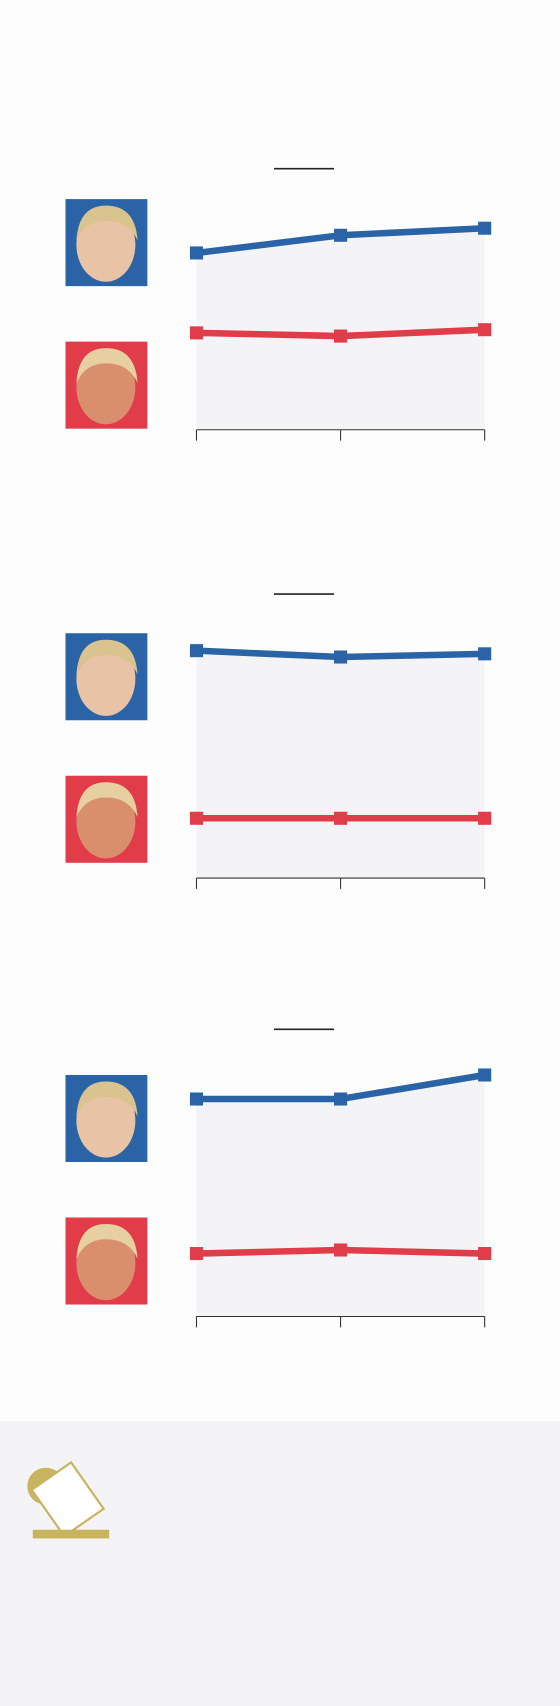 The height and width of the screenshot is (1706, 560). Describe the element at coordinates (68, 1499) in the screenshot. I see `ballot-icon` at that location.